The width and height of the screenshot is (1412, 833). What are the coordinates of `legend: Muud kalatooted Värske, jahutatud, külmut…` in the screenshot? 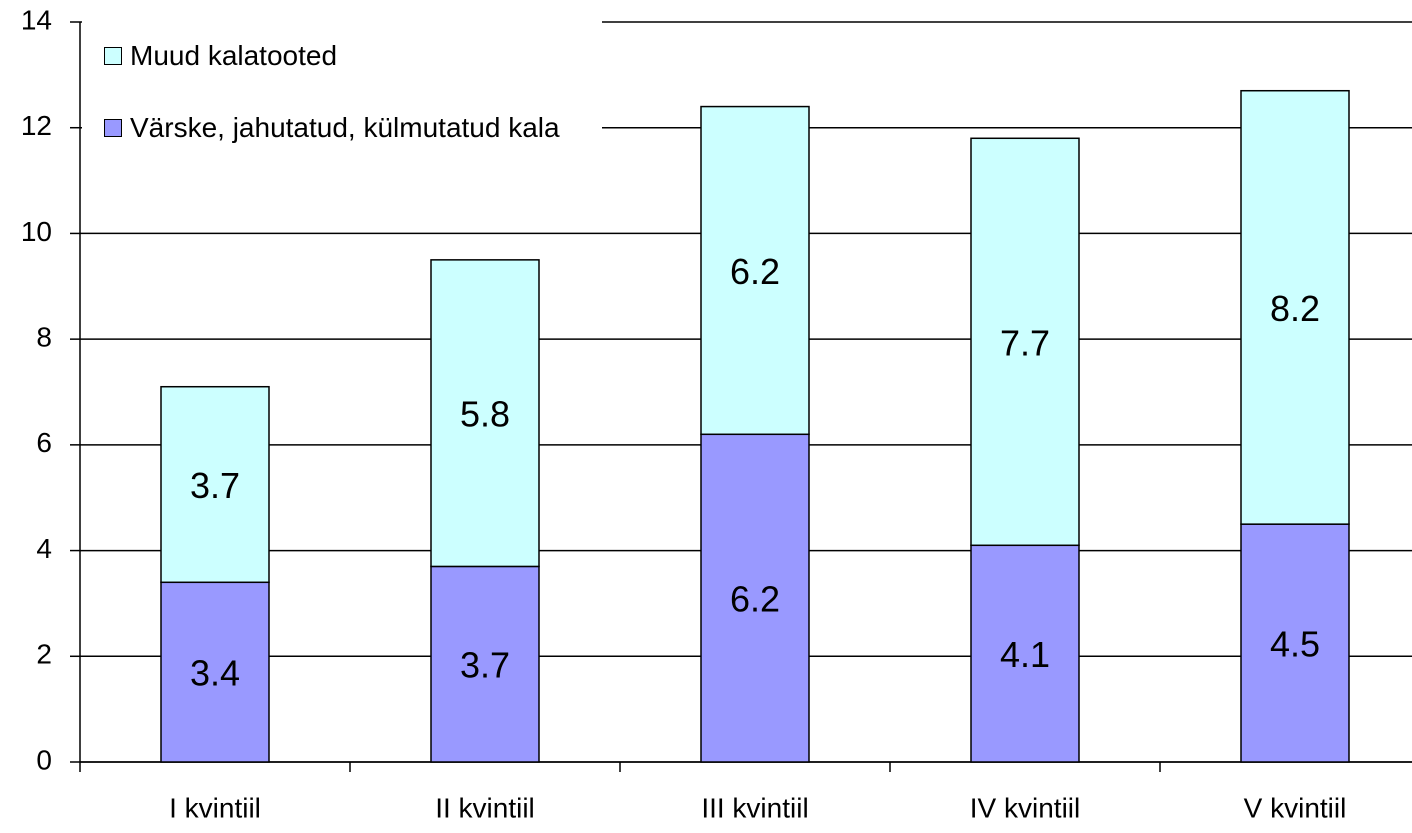 It's located at (344, 110).